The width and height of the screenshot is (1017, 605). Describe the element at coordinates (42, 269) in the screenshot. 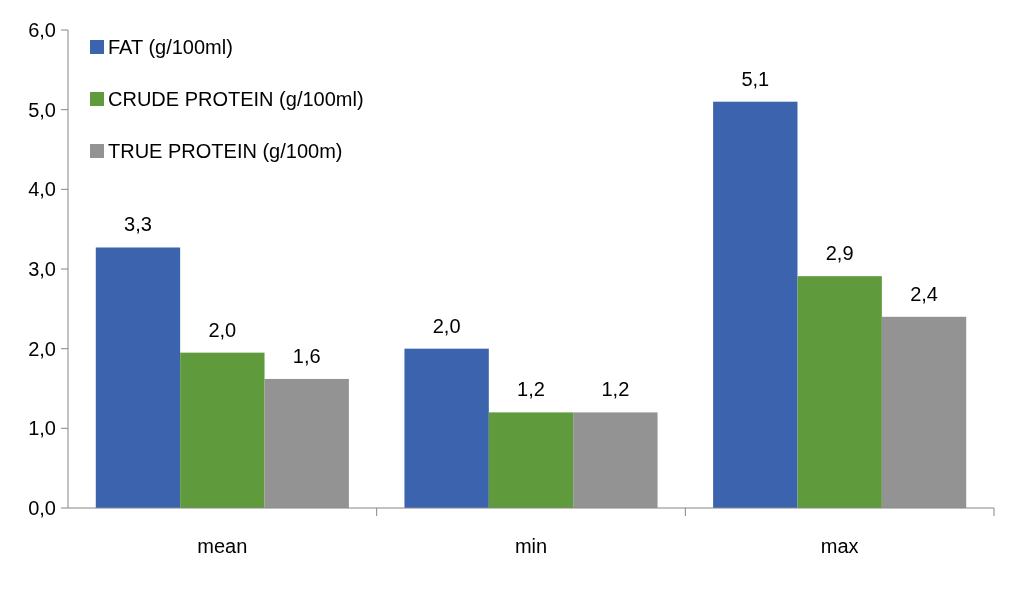

I see `y-tick-label: 3,0` at that location.